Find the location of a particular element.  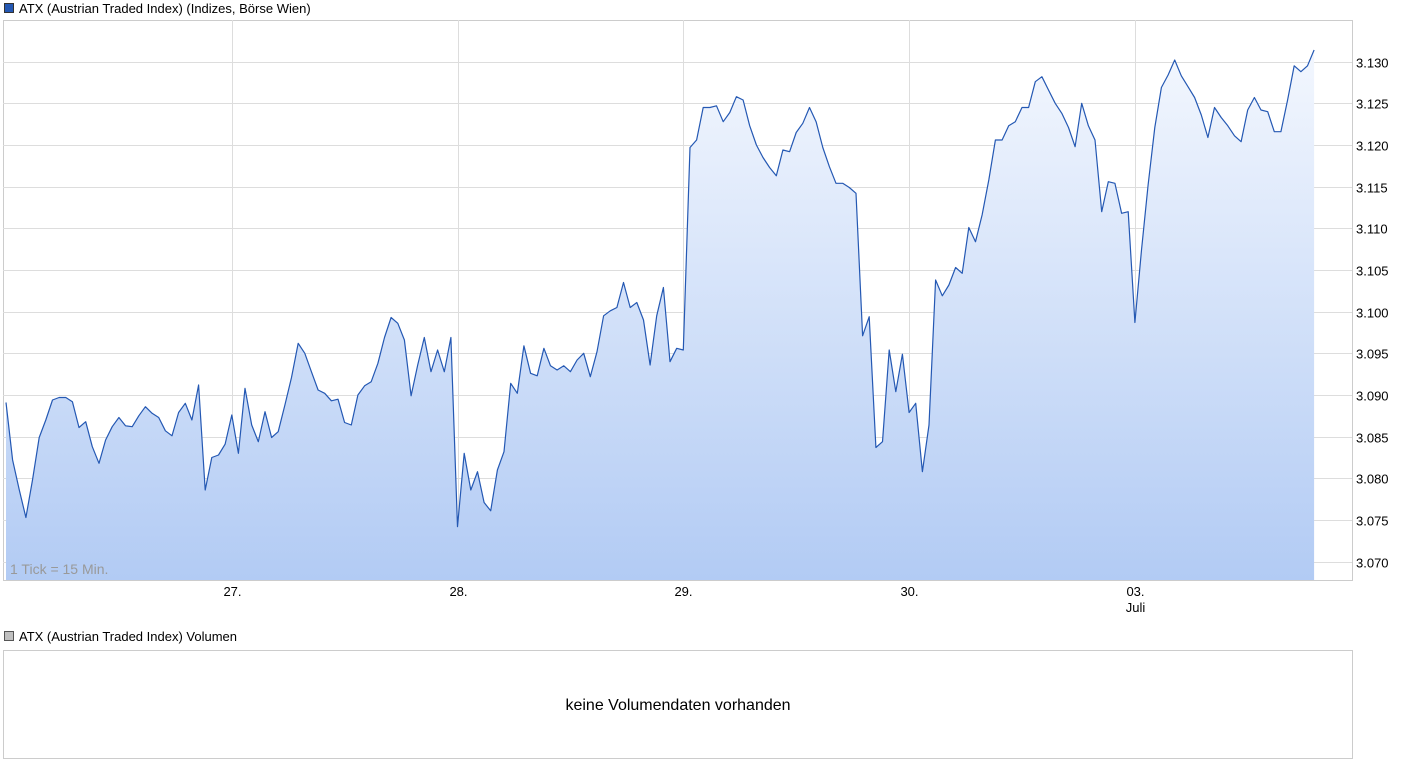

volume-frame is located at coordinates (678, 704).